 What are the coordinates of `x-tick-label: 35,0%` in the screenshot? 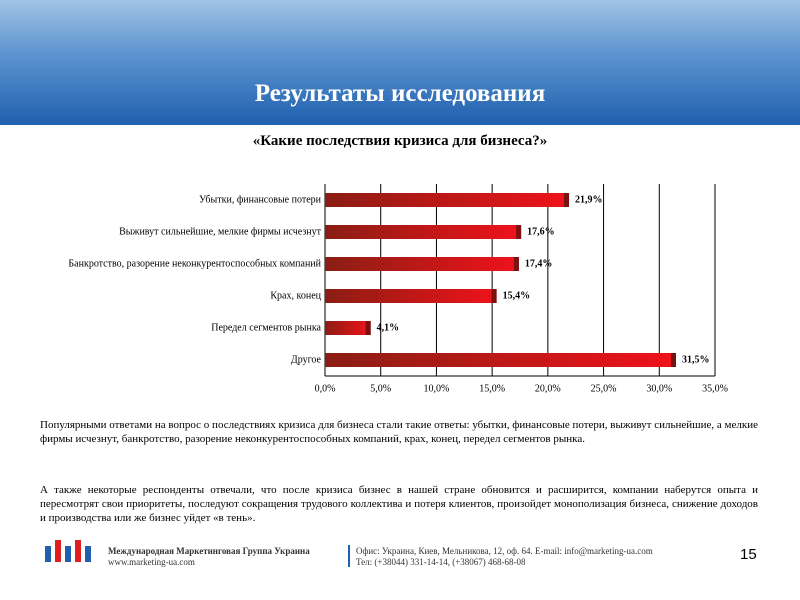 It's located at (715, 388).